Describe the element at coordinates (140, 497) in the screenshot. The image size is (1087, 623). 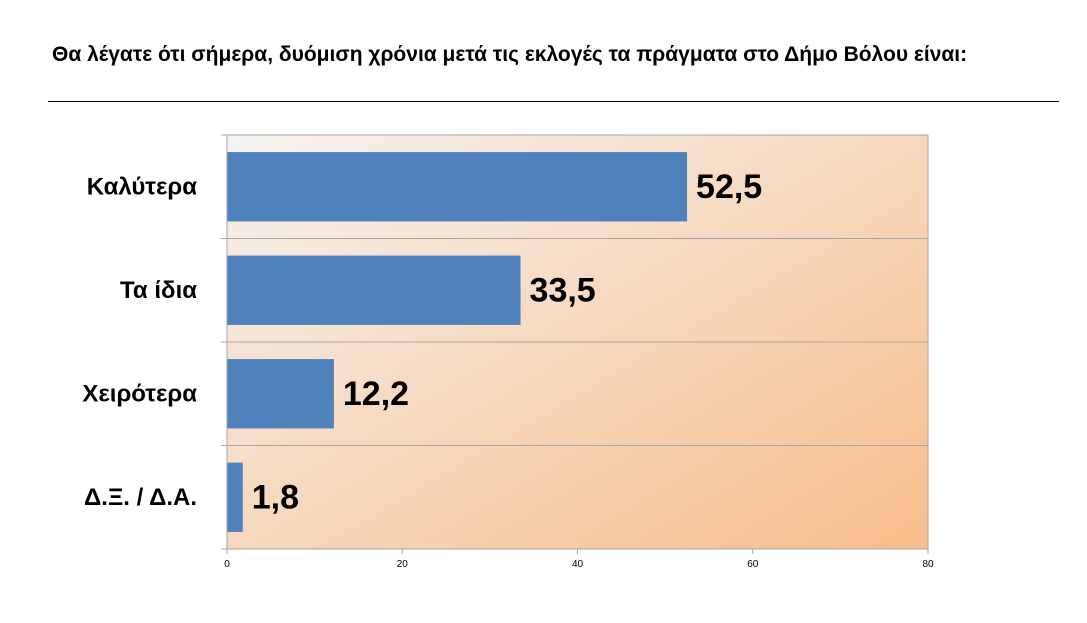
I see `category-label: Δ.Ξ. / Δ.Α.` at that location.